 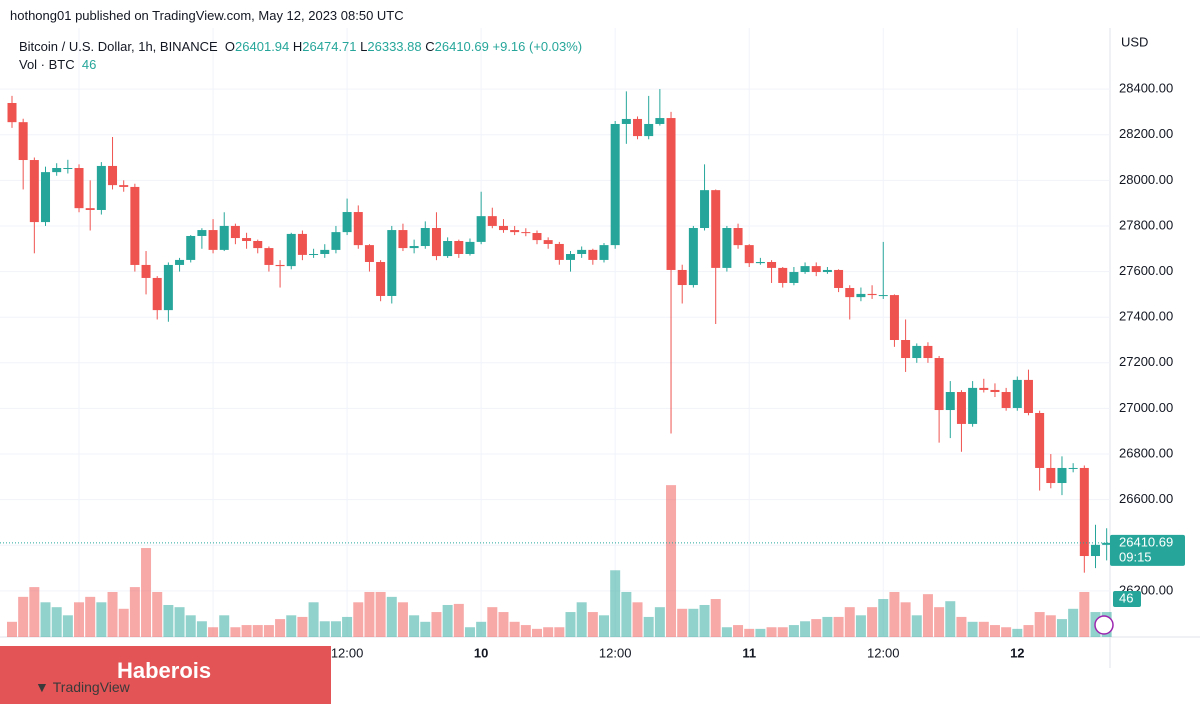 What do you see at coordinates (262, 46) in the screenshot?
I see `open-value: 26401.94` at bounding box center [262, 46].